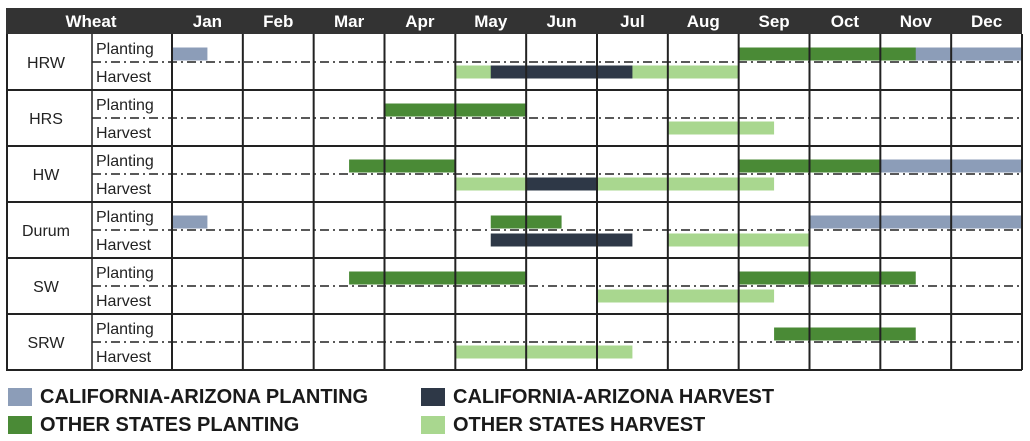  I want to click on month-label-apr: Apr, so click(420, 21).